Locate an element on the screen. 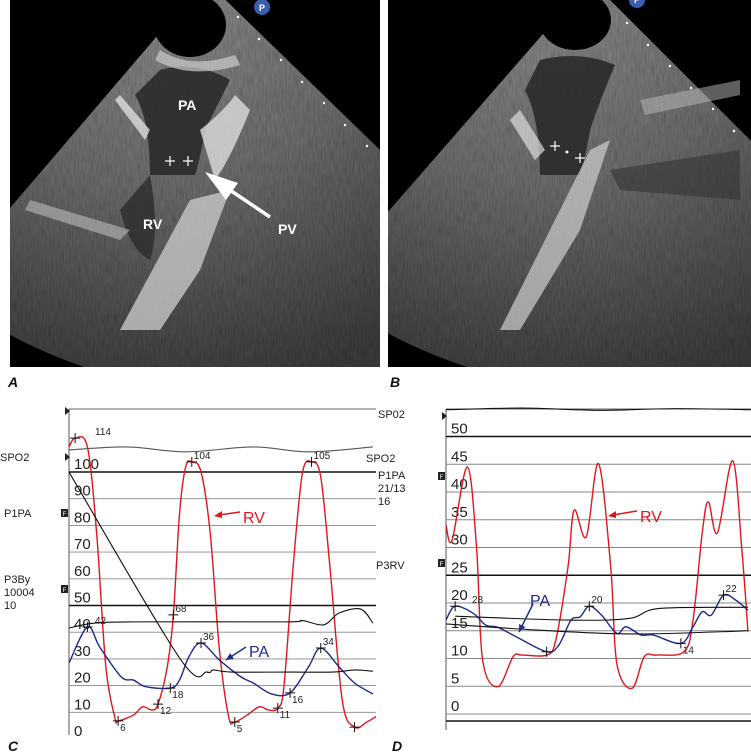 The image size is (751, 754). f-marker-icon is located at coordinates (441, 563).